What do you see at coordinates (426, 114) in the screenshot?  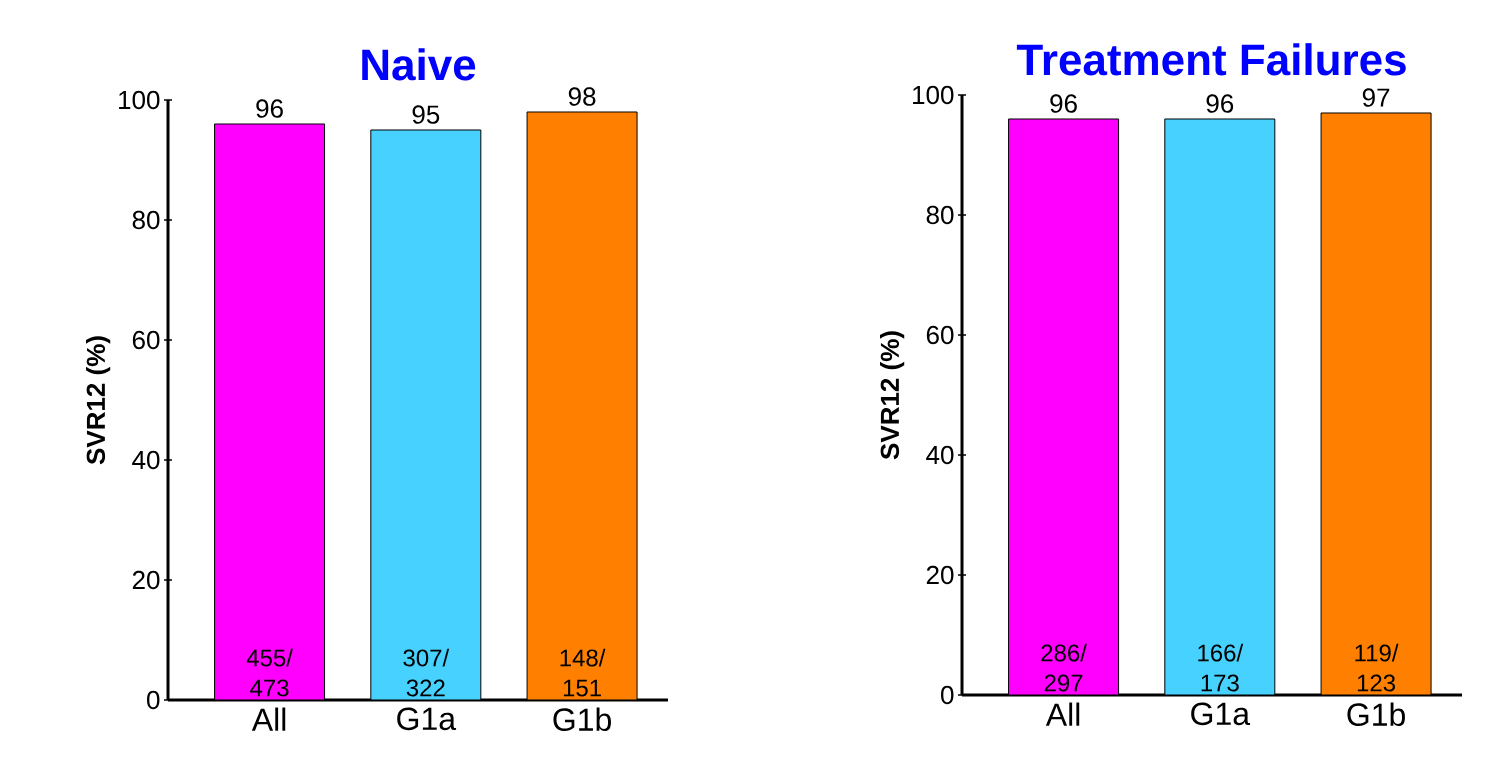 I see `data-label: 95` at bounding box center [426, 114].